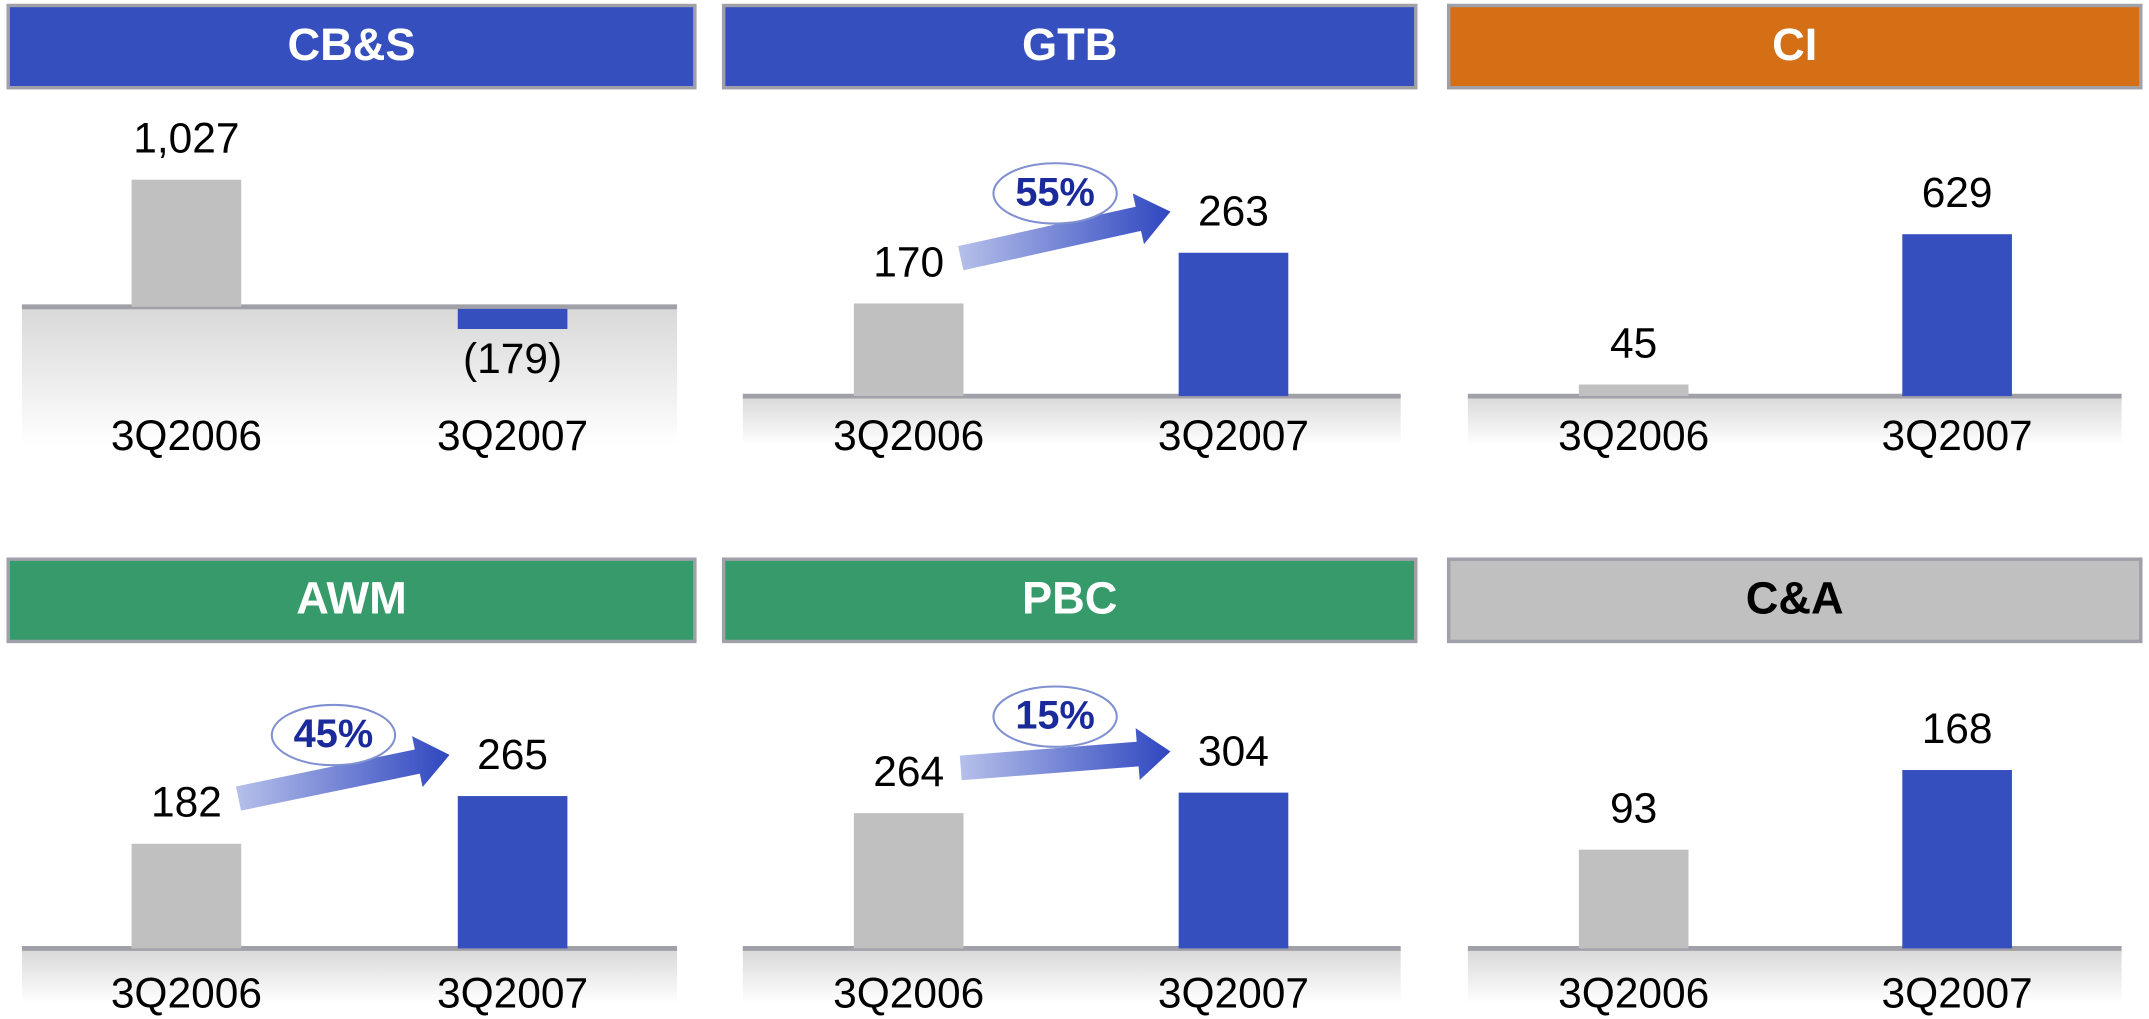 The image size is (2149, 1019). I want to click on growth-label: 45%, so click(334, 734).